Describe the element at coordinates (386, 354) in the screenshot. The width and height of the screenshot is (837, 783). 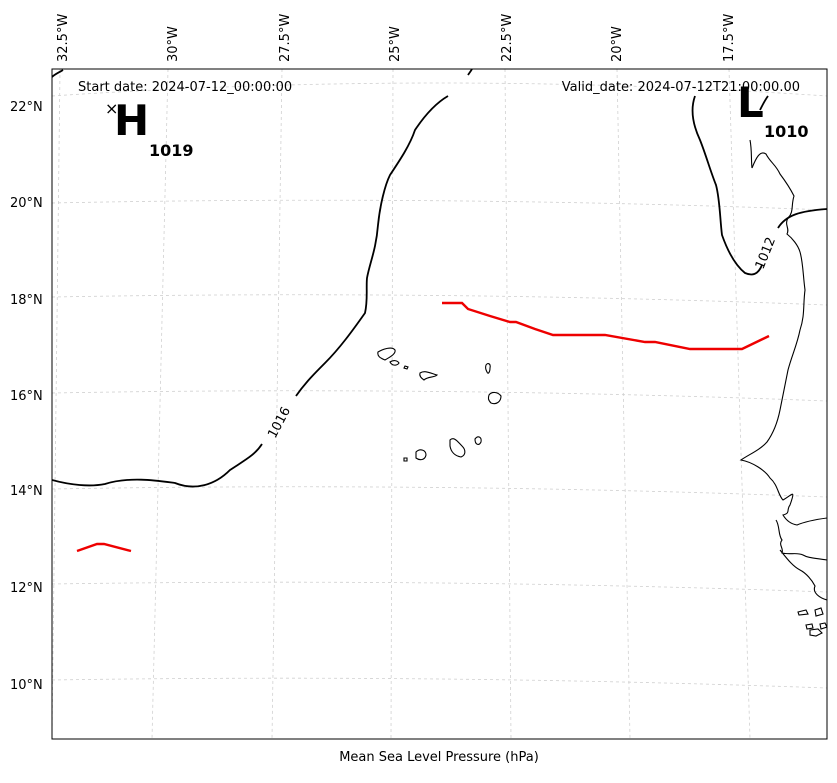
I see `island-santo-antao` at that location.